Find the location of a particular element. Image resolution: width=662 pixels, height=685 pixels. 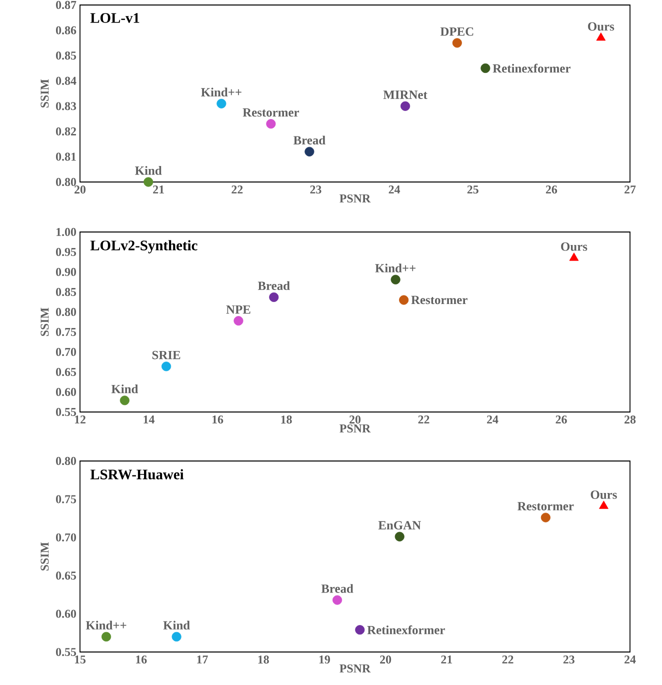

y-tick-label: 0.86 is located at coordinates (66, 30).